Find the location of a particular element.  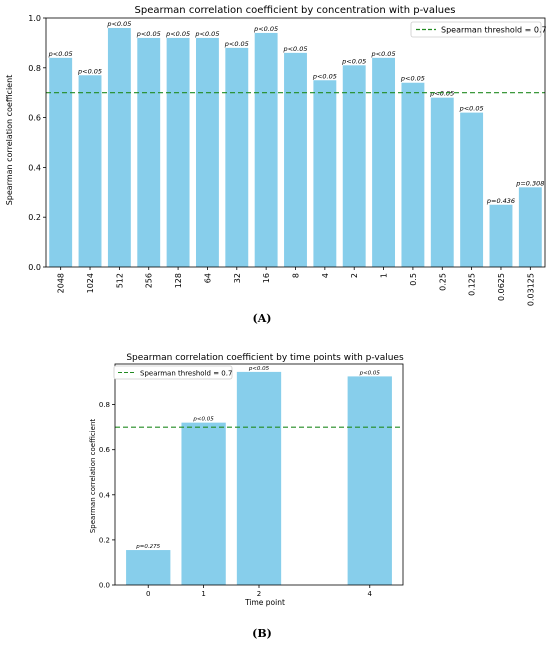

chart-b-y-tick-label-0: 0.0 is located at coordinates (104, 586).